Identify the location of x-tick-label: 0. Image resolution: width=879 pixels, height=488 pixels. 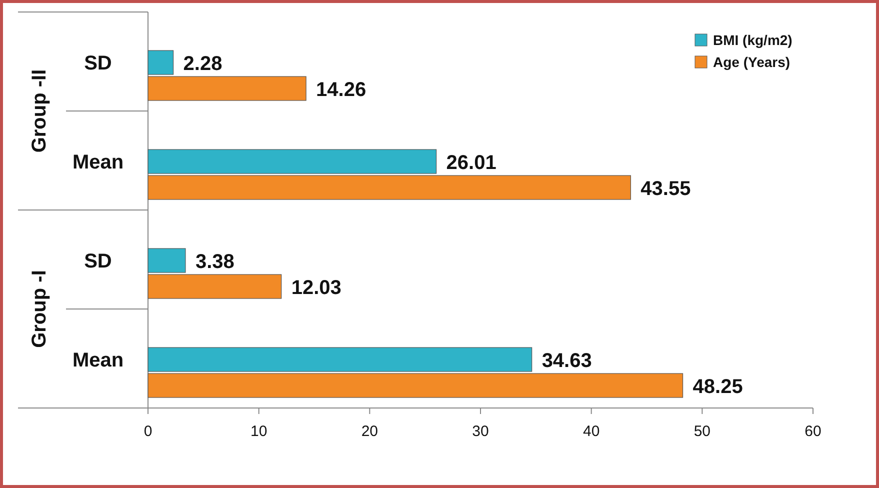
(148, 431).